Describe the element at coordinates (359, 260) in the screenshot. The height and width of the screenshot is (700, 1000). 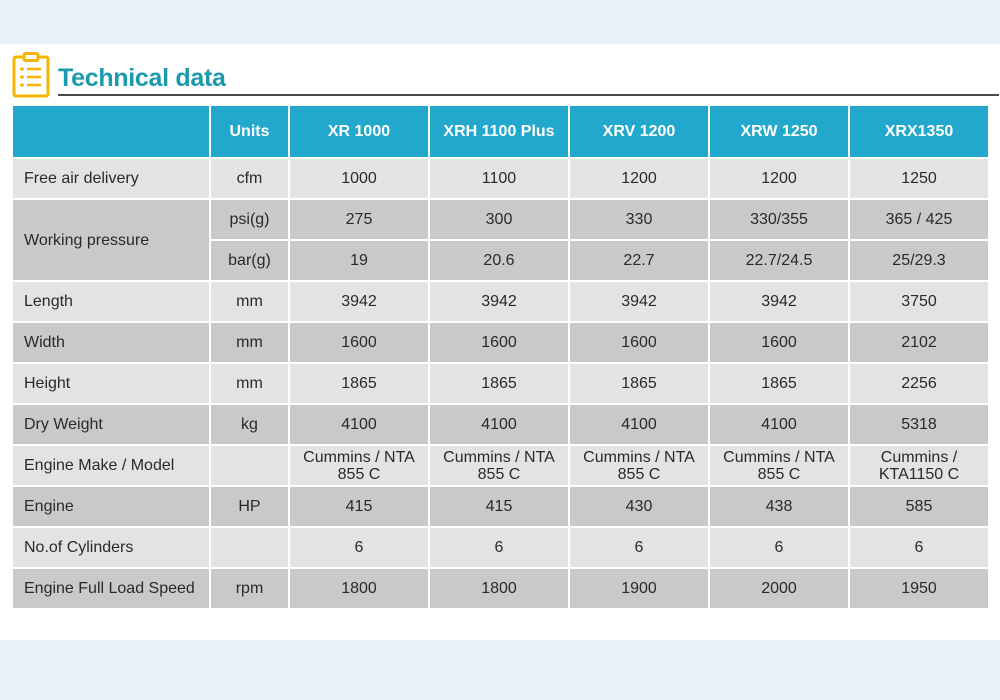
I see `value-cell: 19` at that location.